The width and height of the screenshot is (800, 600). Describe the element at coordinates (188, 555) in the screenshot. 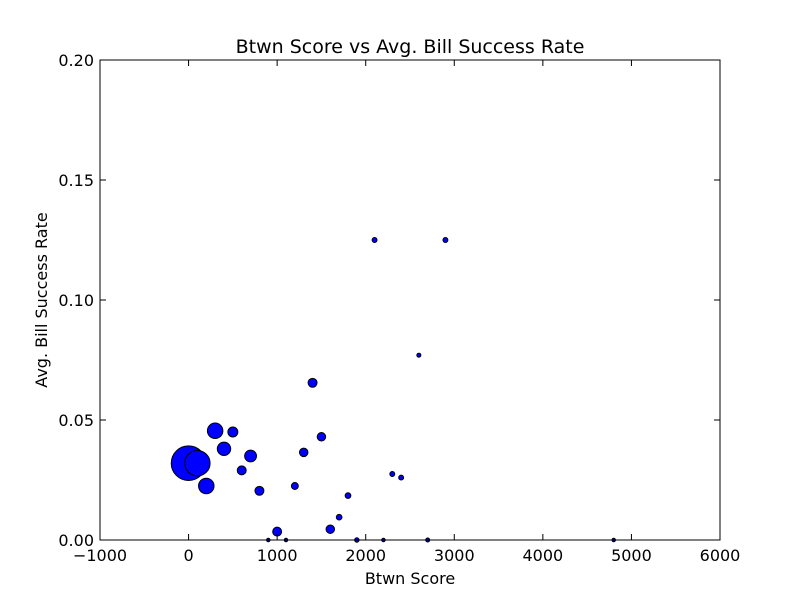

I see `x-tick-label: 0` at that location.